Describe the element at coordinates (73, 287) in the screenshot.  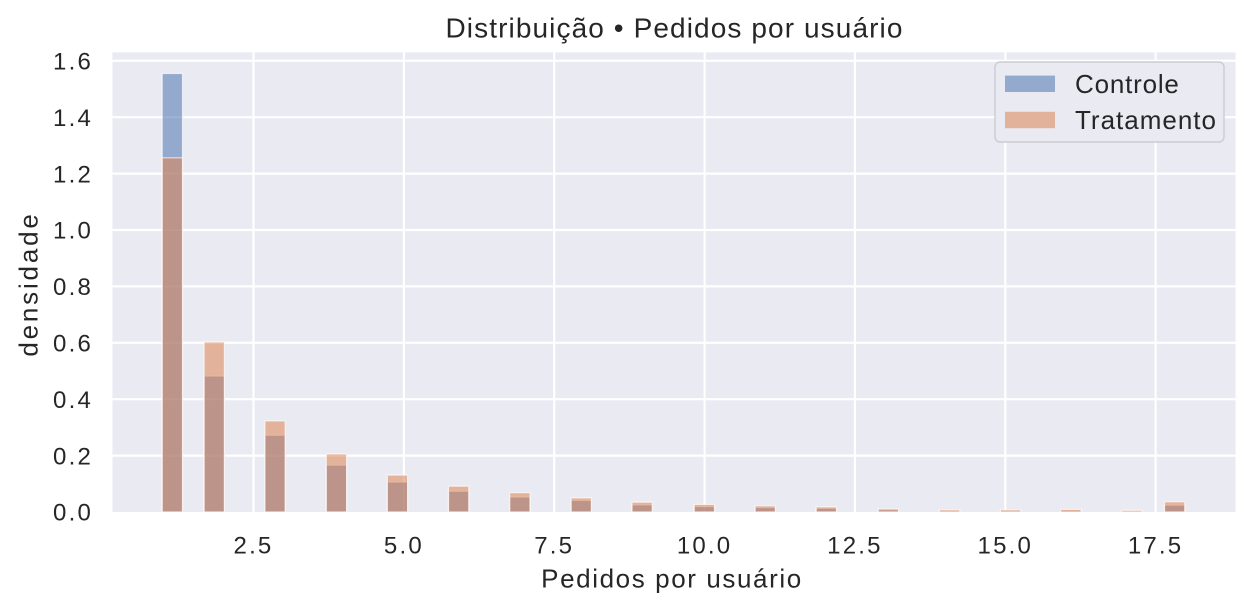
I see `svg-text: 0.8` at that location.